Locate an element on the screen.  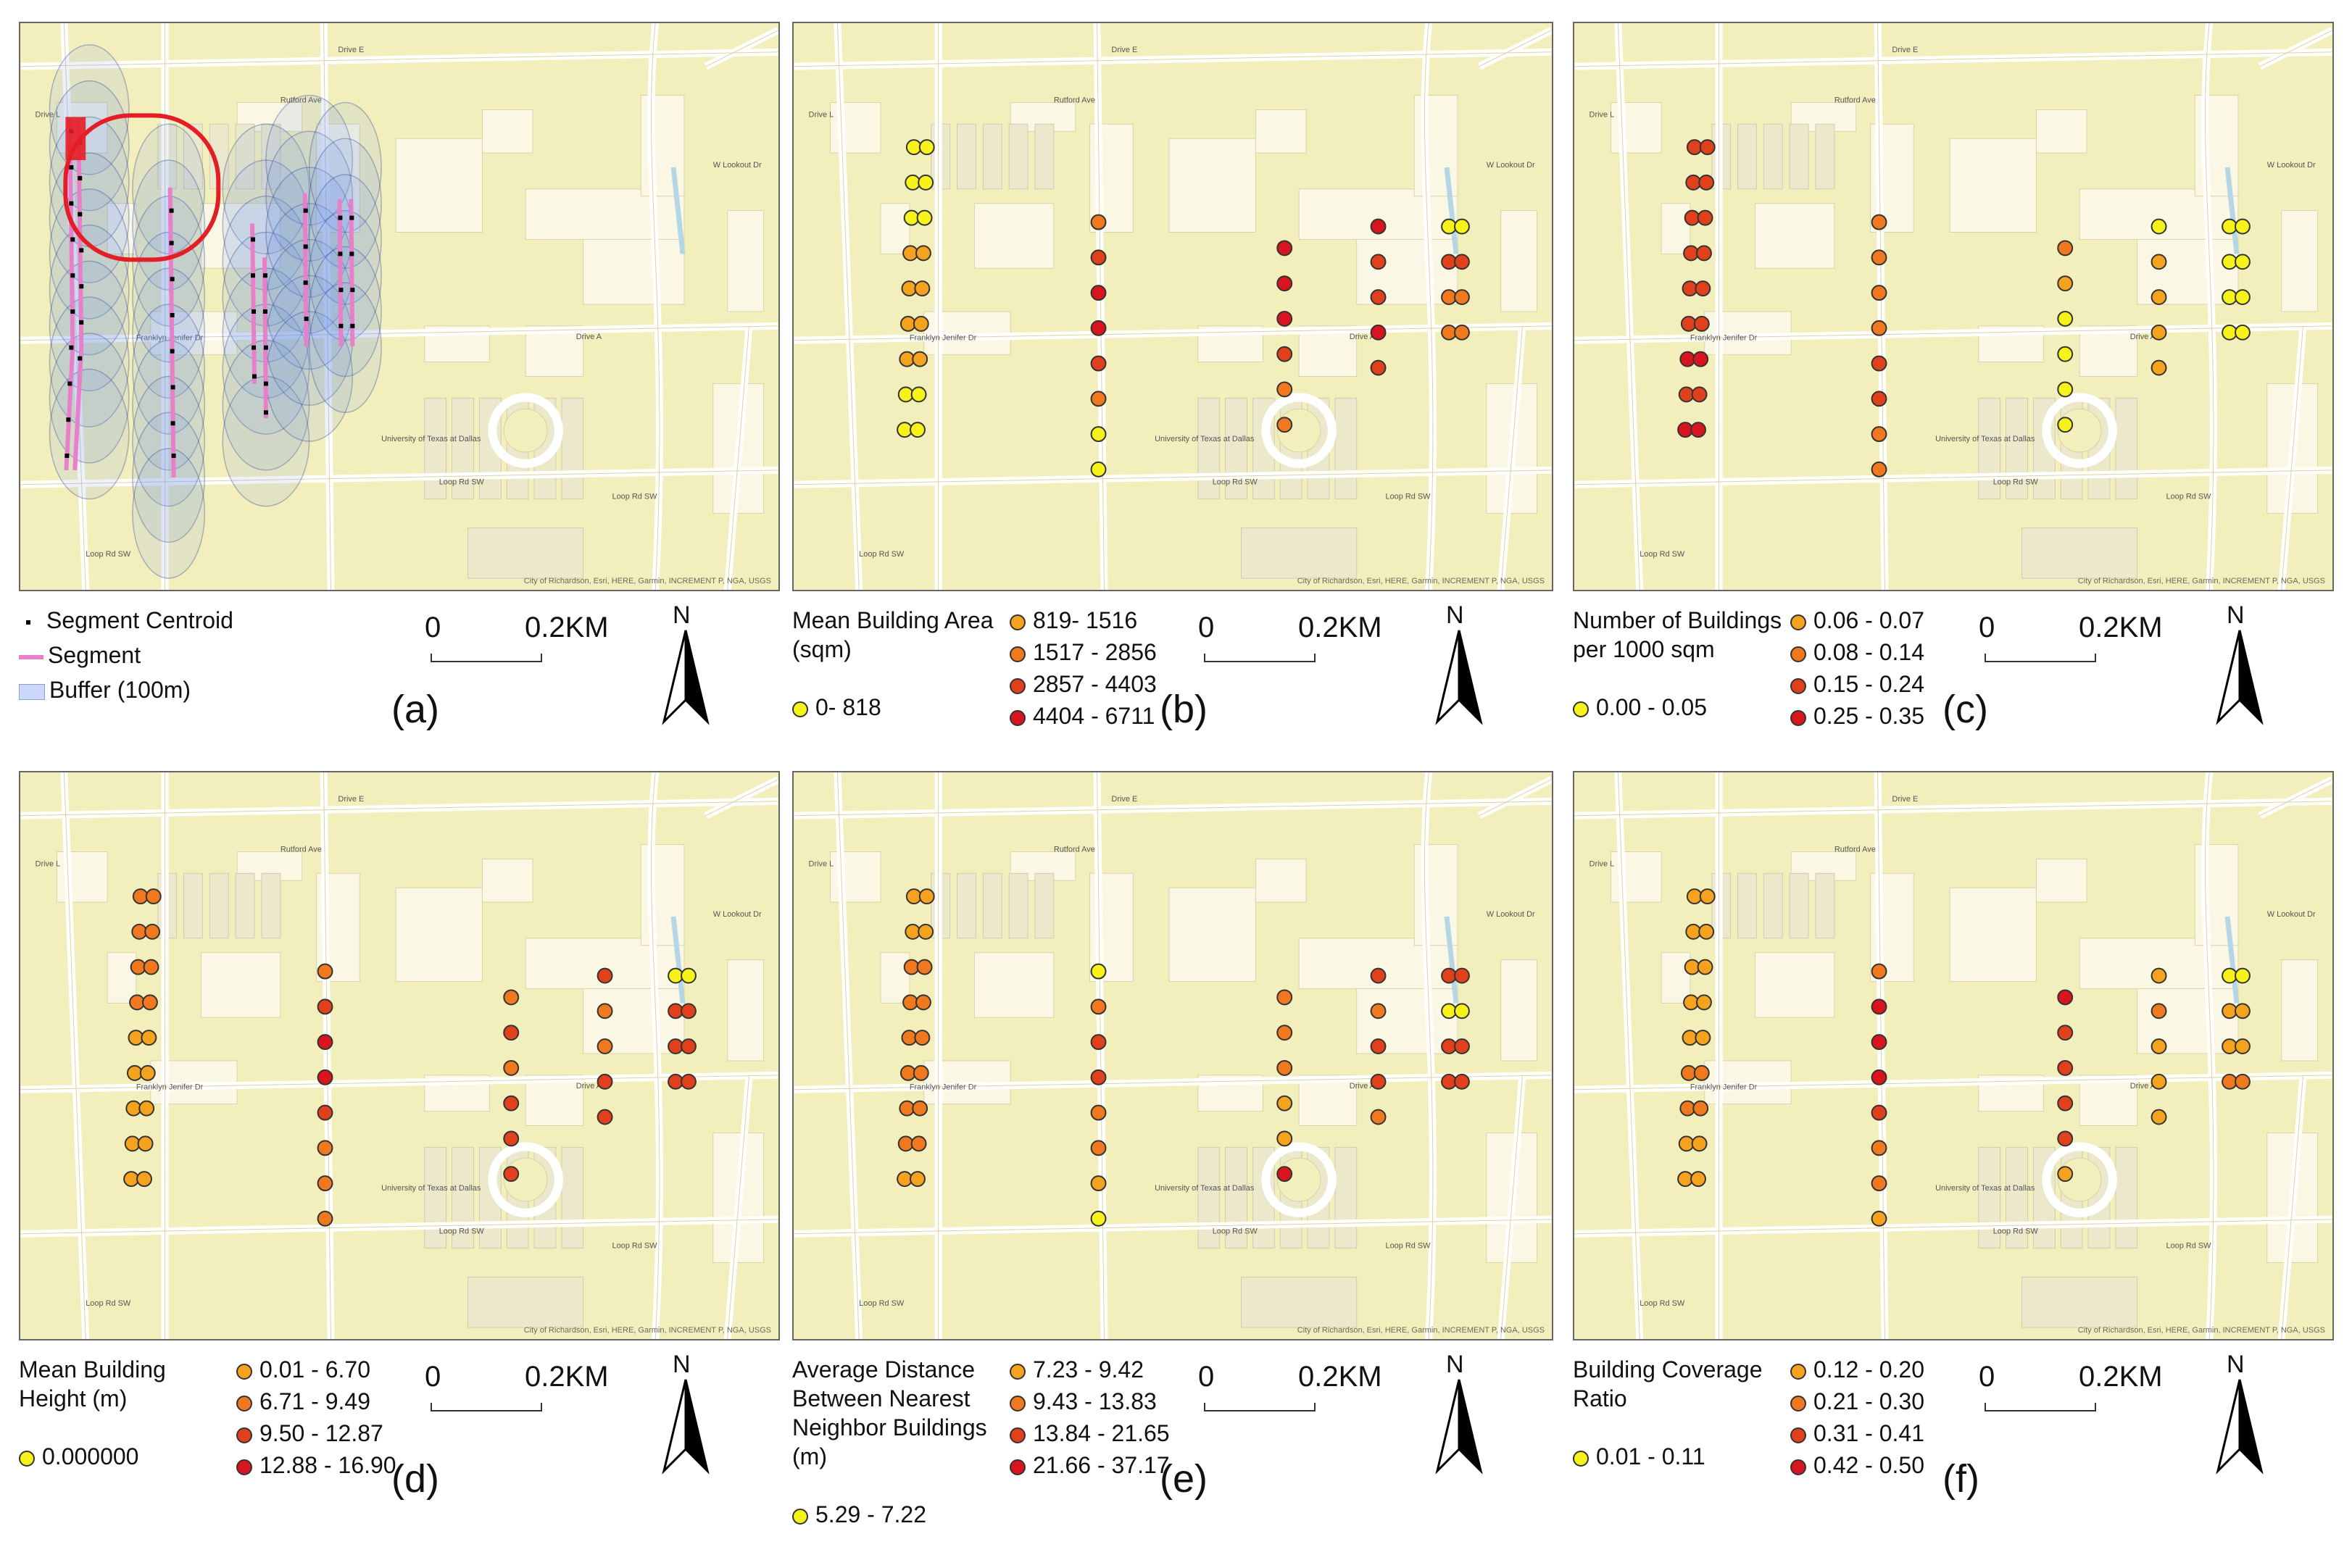
legend-label: 0.42 - 0.50 is located at coordinates (1869, 1465).